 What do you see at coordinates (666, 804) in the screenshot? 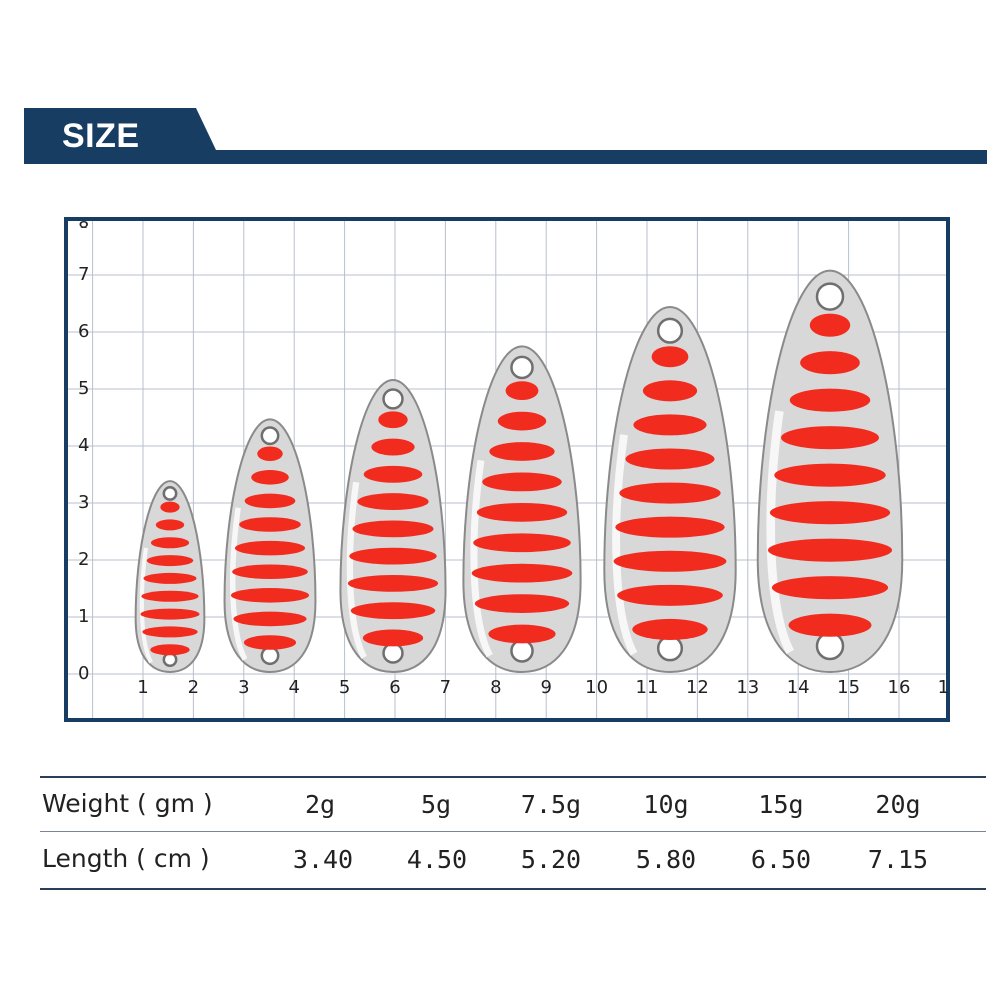
I see `weight-cell: 10g` at bounding box center [666, 804].